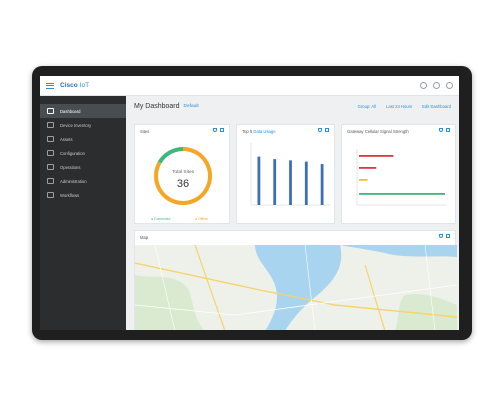  What do you see at coordinates (50, 167) in the screenshot?
I see `operations-icon` at bounding box center [50, 167].